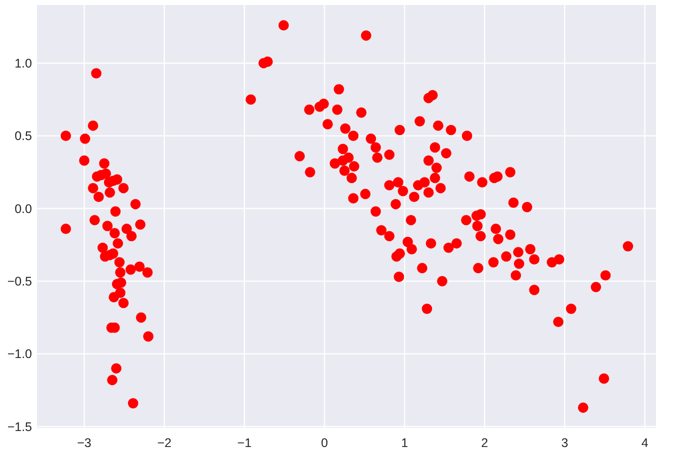 Image resolution: width=682 pixels, height=467 pixels. I want to click on y-tick-label: 1.0, so click(23, 63).